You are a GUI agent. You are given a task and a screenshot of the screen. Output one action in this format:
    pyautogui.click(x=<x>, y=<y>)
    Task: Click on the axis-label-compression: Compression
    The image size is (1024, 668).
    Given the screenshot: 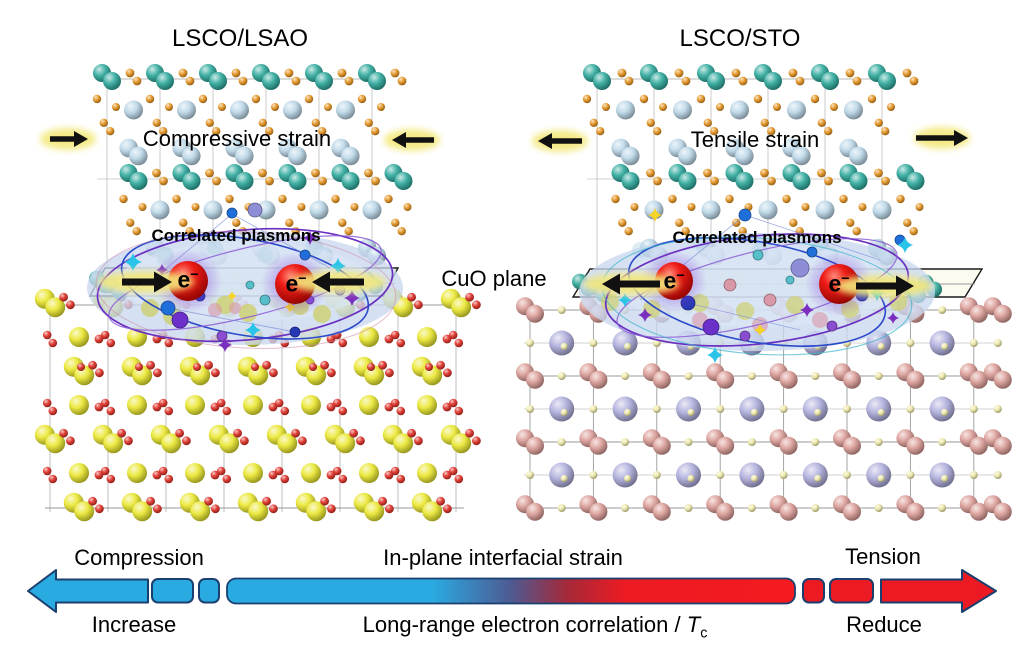 What is the action you would take?
    pyautogui.click(x=139, y=557)
    